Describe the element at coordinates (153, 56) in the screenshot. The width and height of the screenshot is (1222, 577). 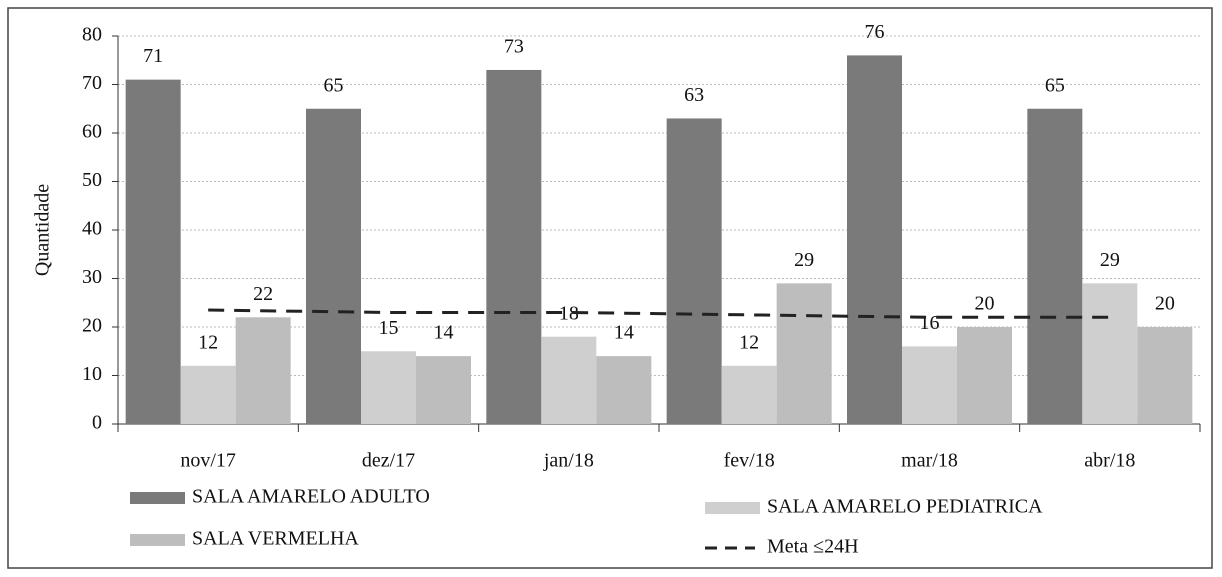
I see `data-label: 71` at that location.